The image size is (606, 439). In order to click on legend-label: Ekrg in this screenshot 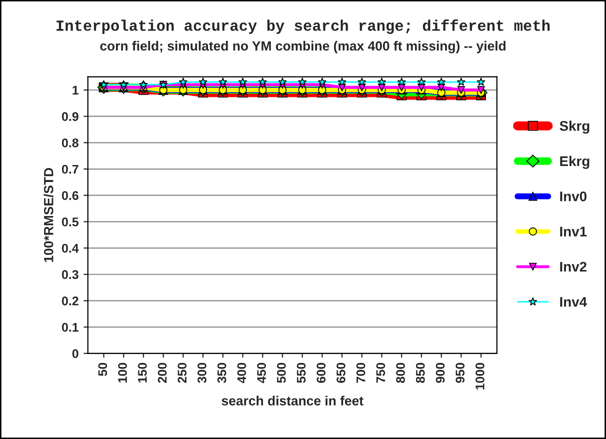, I will do `click(575, 162)`.